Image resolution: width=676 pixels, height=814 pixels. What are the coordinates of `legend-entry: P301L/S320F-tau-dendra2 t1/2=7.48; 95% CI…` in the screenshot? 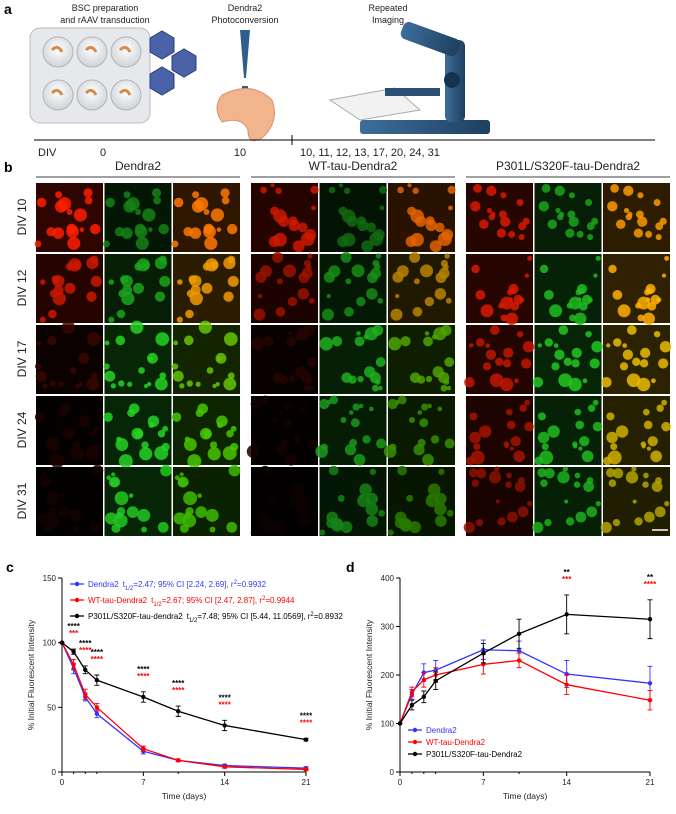 It's located at (215, 618).